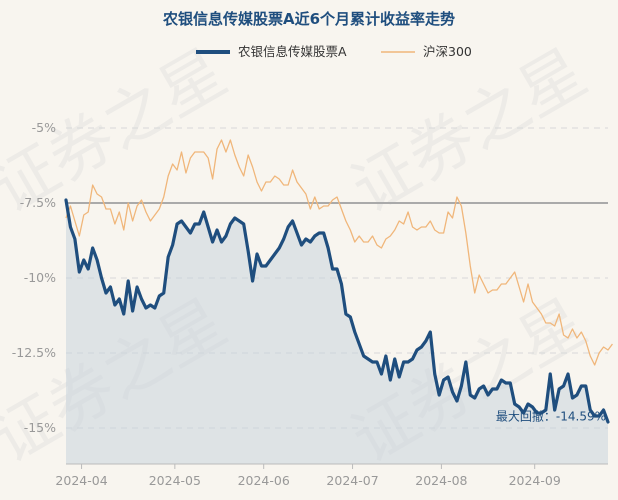 This screenshot has width=618, height=500. What do you see at coordinates (34, 352) in the screenshot?
I see `y-tick-label: -12.5%` at bounding box center [34, 352].